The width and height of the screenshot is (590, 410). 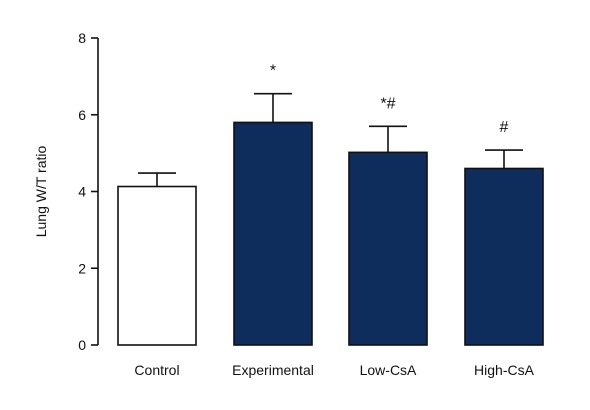 I want to click on y-tick-label: 4, so click(x=82, y=192).